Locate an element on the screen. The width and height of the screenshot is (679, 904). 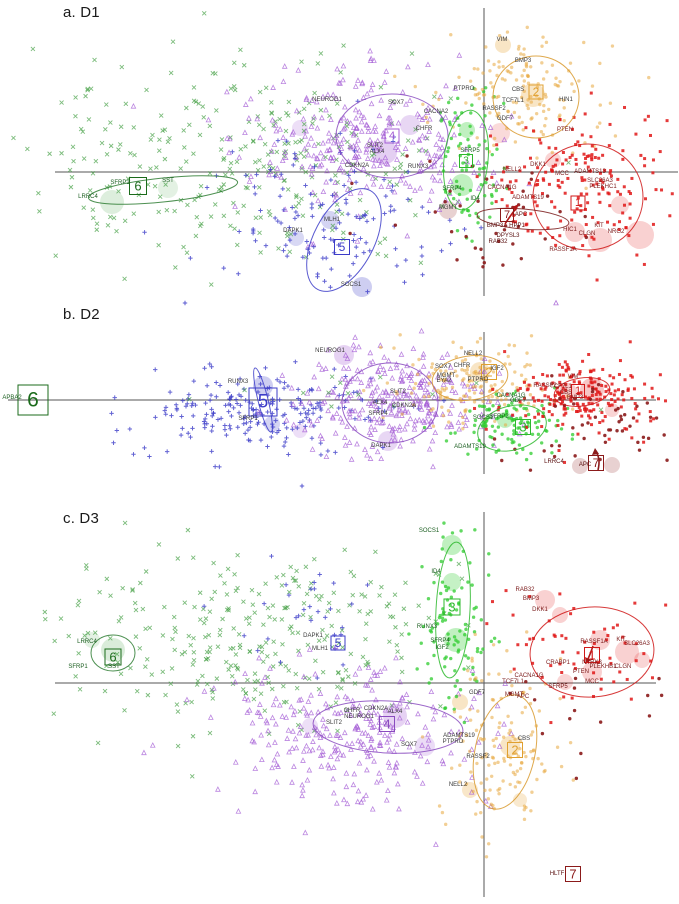
cluster-number: 7 is located at coordinates (596, 463).